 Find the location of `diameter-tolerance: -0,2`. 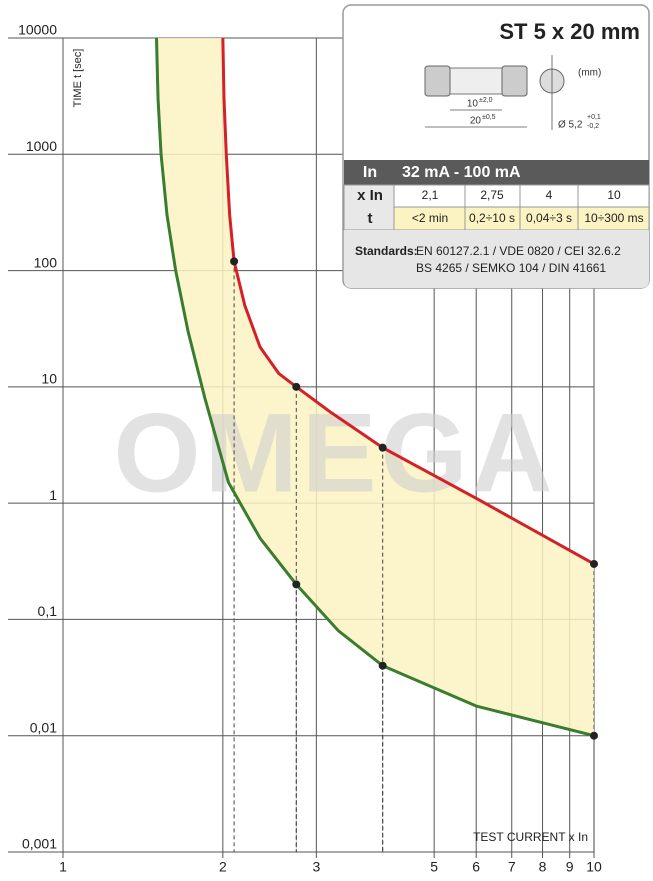

diameter-tolerance: -0,2 is located at coordinates (593, 126).